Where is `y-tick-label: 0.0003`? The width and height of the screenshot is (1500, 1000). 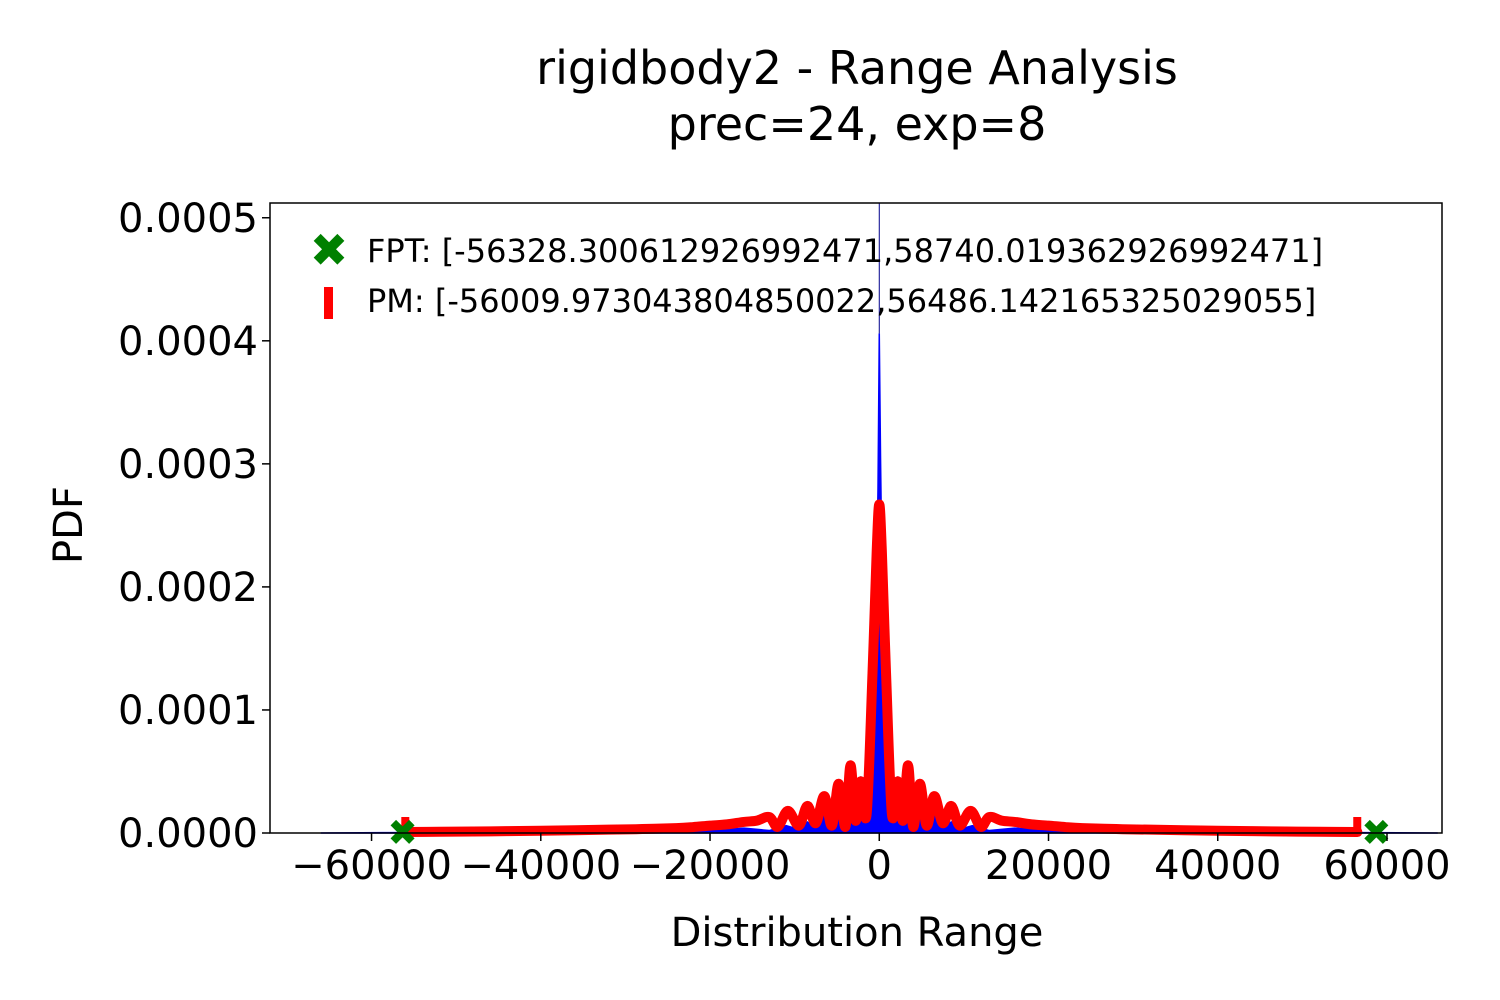 y-tick-label: 0.0003 is located at coordinates (188, 465).